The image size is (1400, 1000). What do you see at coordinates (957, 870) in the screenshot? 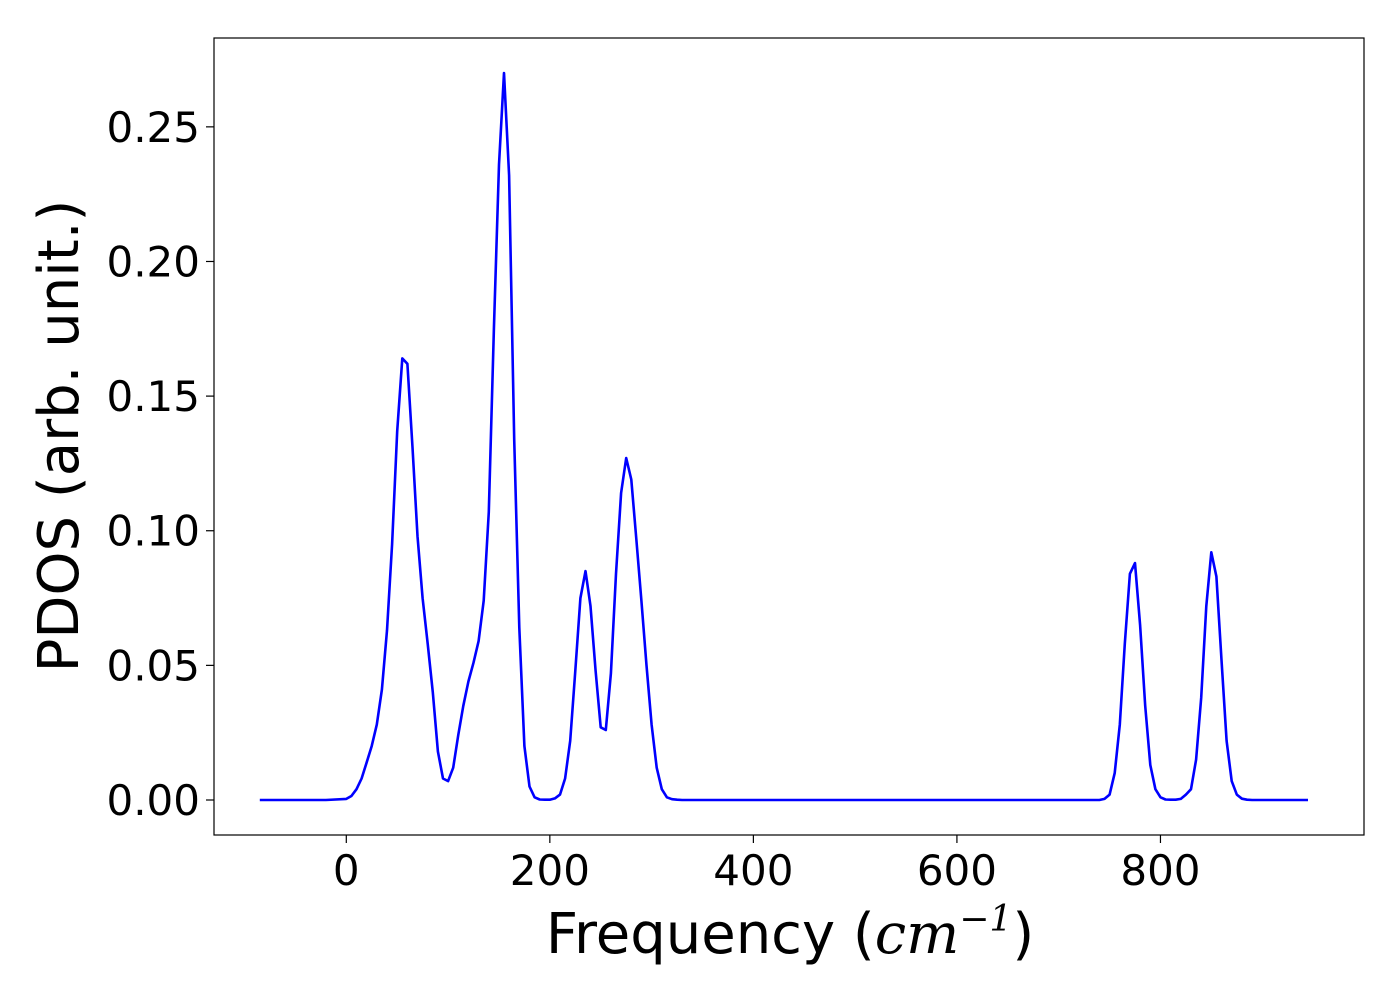
I see `x-tick-label: 600` at bounding box center [957, 870].